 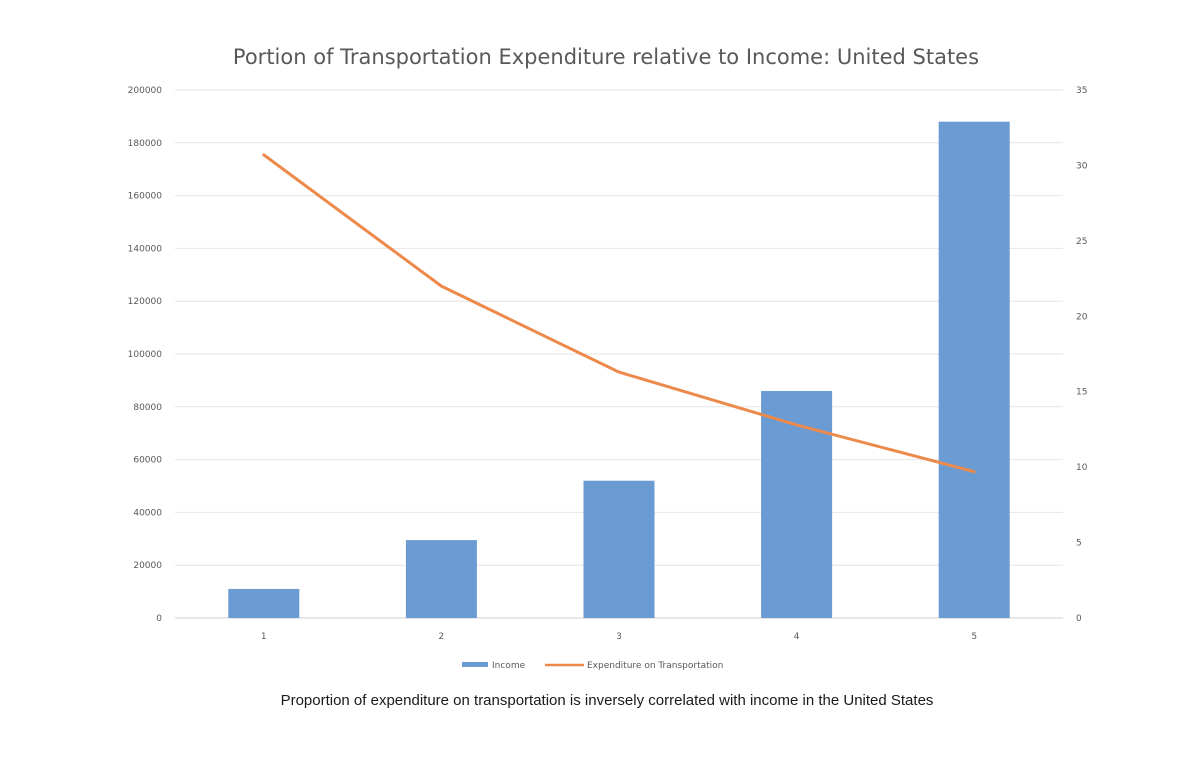 What do you see at coordinates (264, 637) in the screenshot?
I see `x-tick-label: 1` at bounding box center [264, 637].